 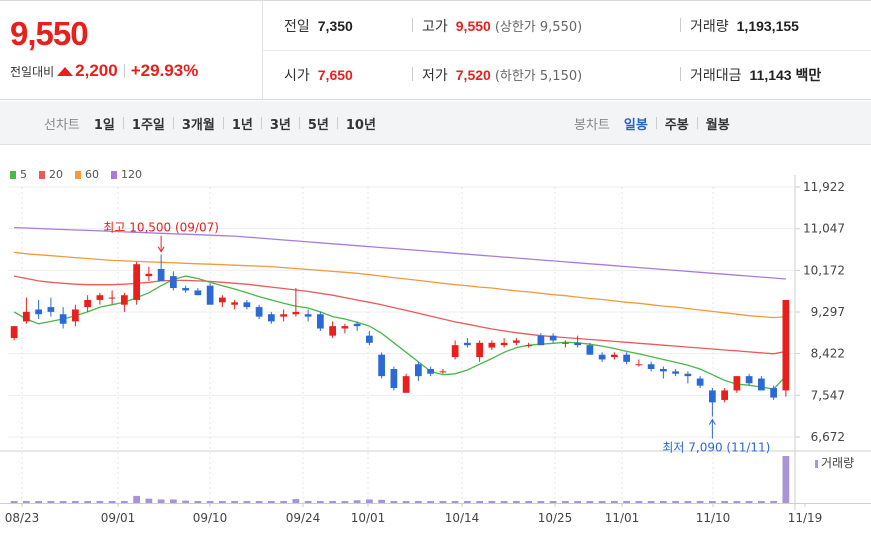 What do you see at coordinates (824, 270) in the screenshot?
I see `y-tick-label: 10,172` at bounding box center [824, 270].